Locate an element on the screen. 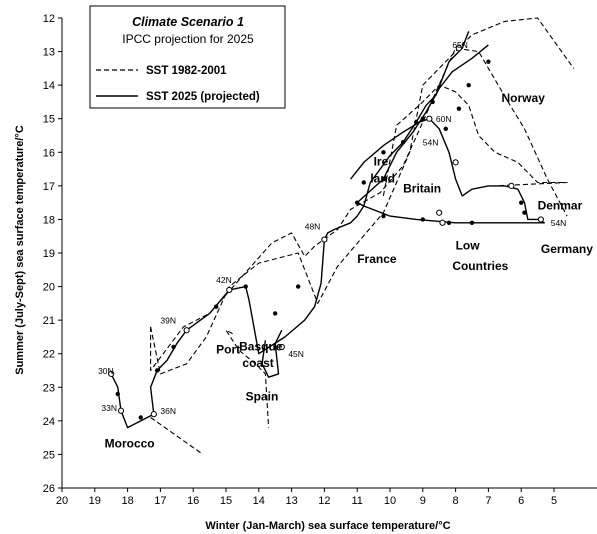 Image resolution: width=597 pixels, height=534 pixels. y-tick-label: 19 is located at coordinates (49, 254).